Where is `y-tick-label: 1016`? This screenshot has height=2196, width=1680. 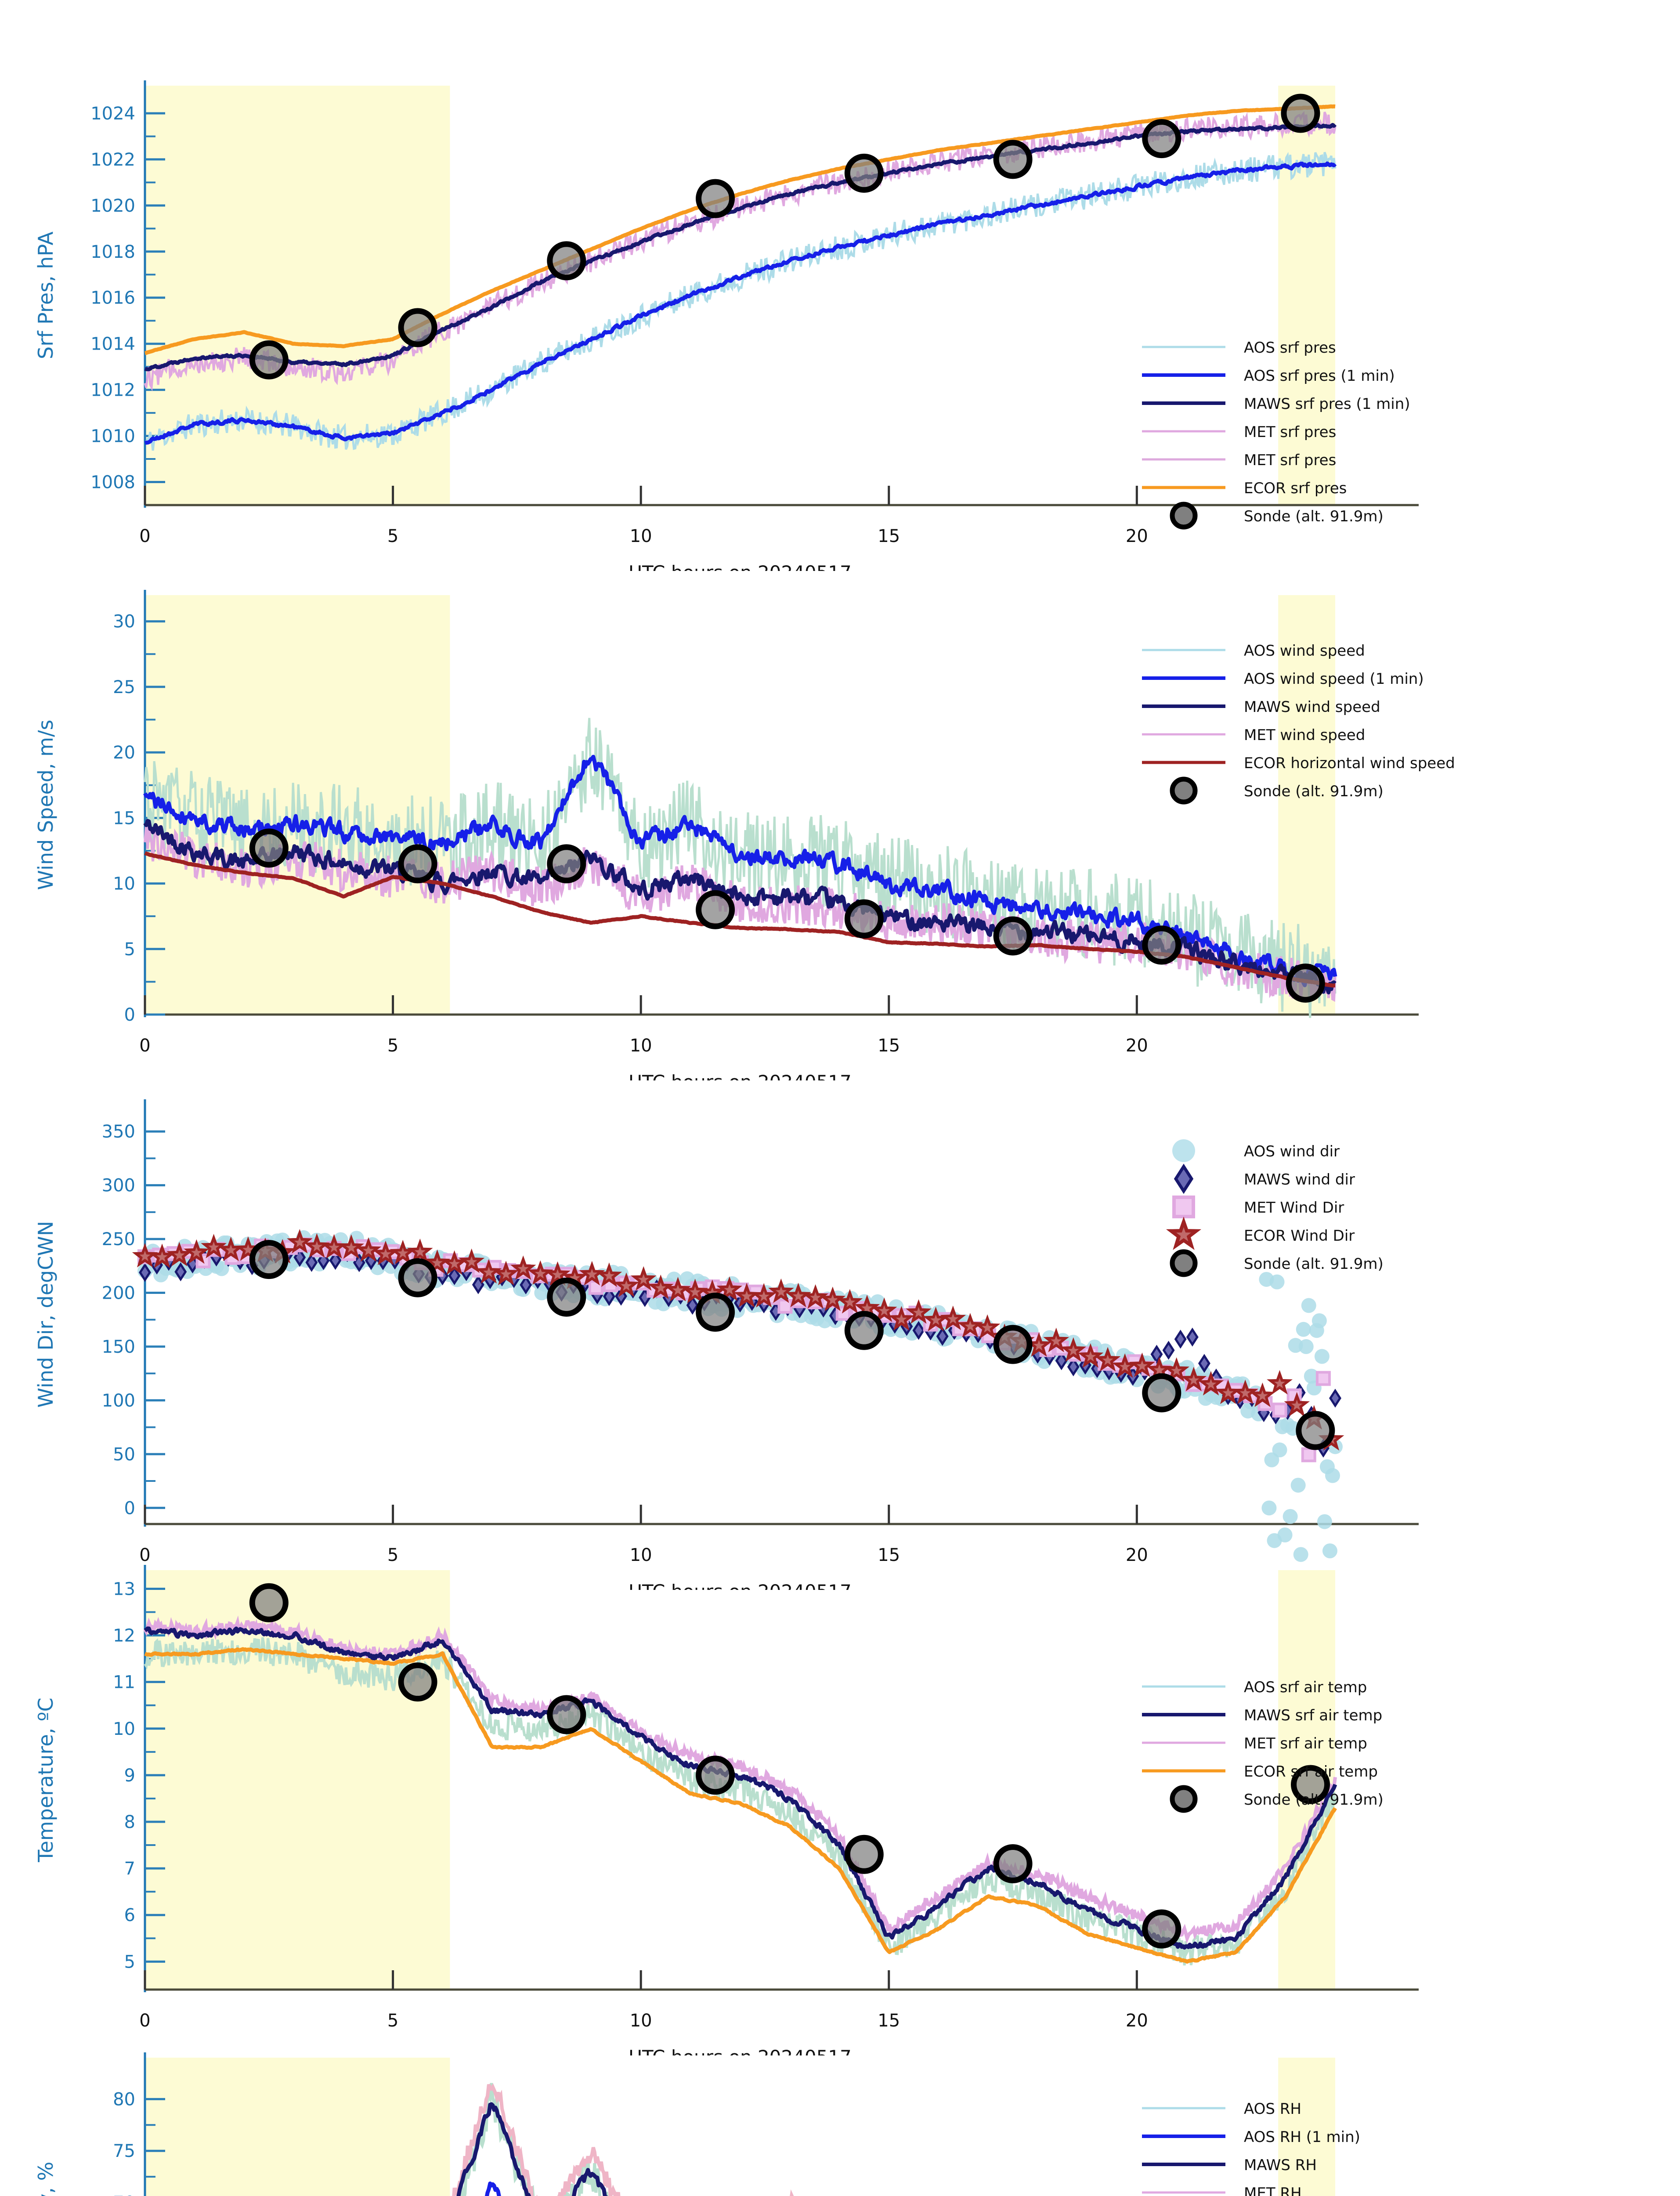 y-tick-label: 1016 is located at coordinates (113, 298).